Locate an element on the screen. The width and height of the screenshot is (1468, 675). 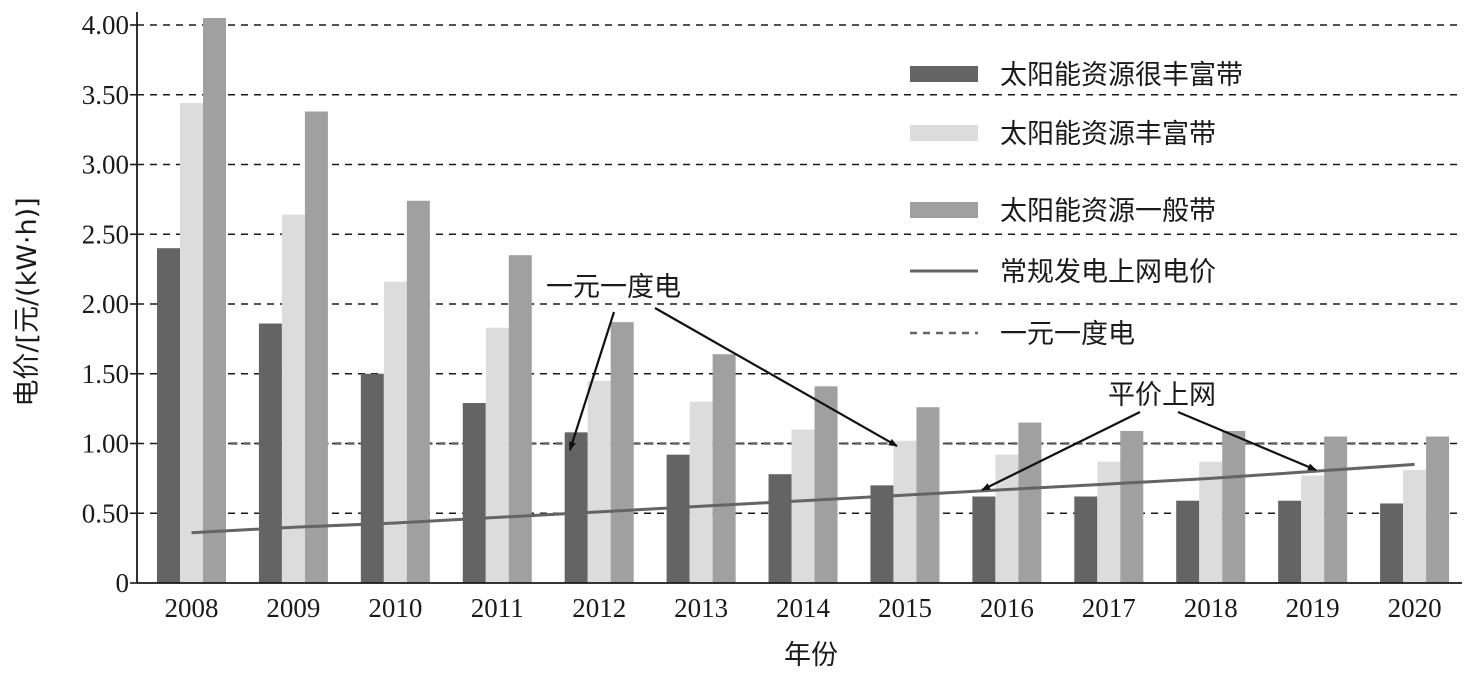
annotation-arrow-2012 is located at coordinates (592, 381).